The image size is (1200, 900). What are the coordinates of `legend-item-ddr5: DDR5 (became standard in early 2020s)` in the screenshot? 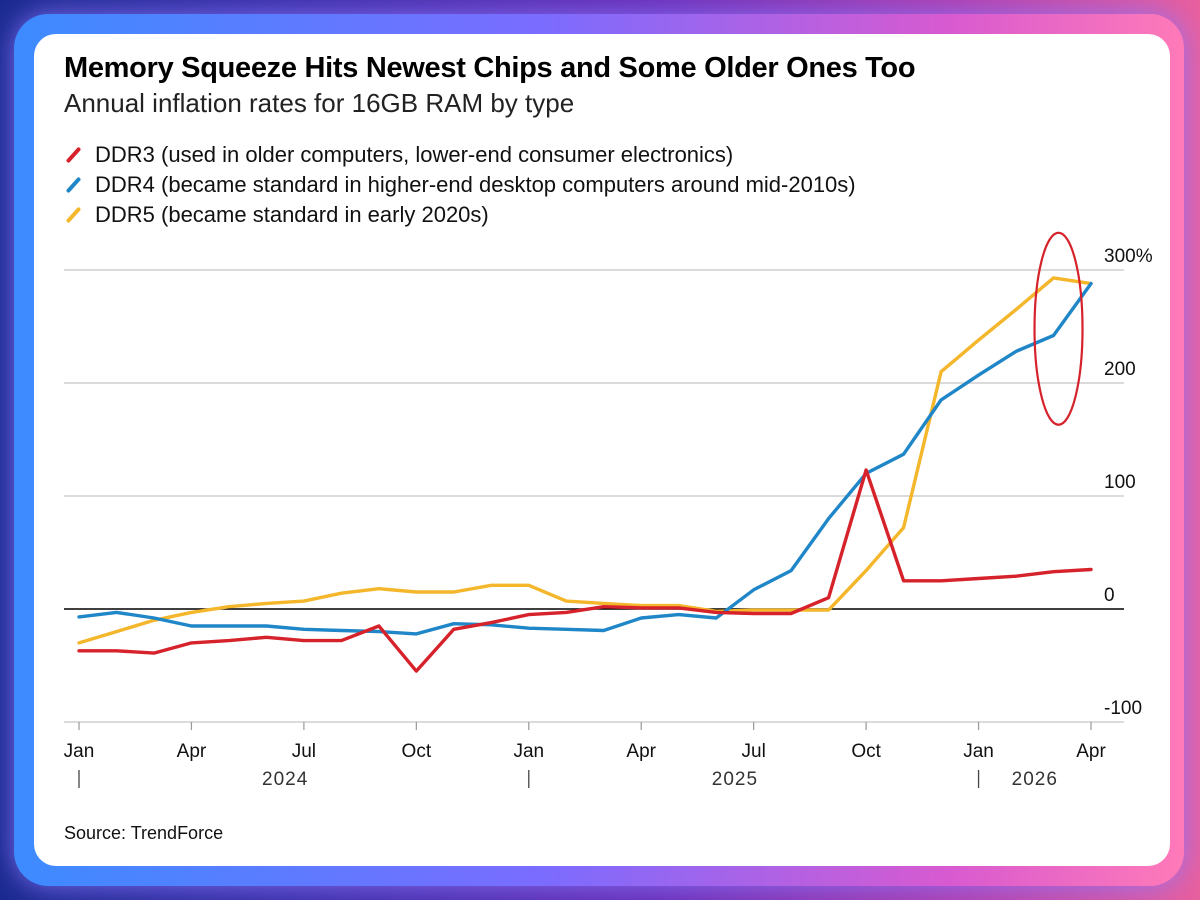 It's located at (460, 215).